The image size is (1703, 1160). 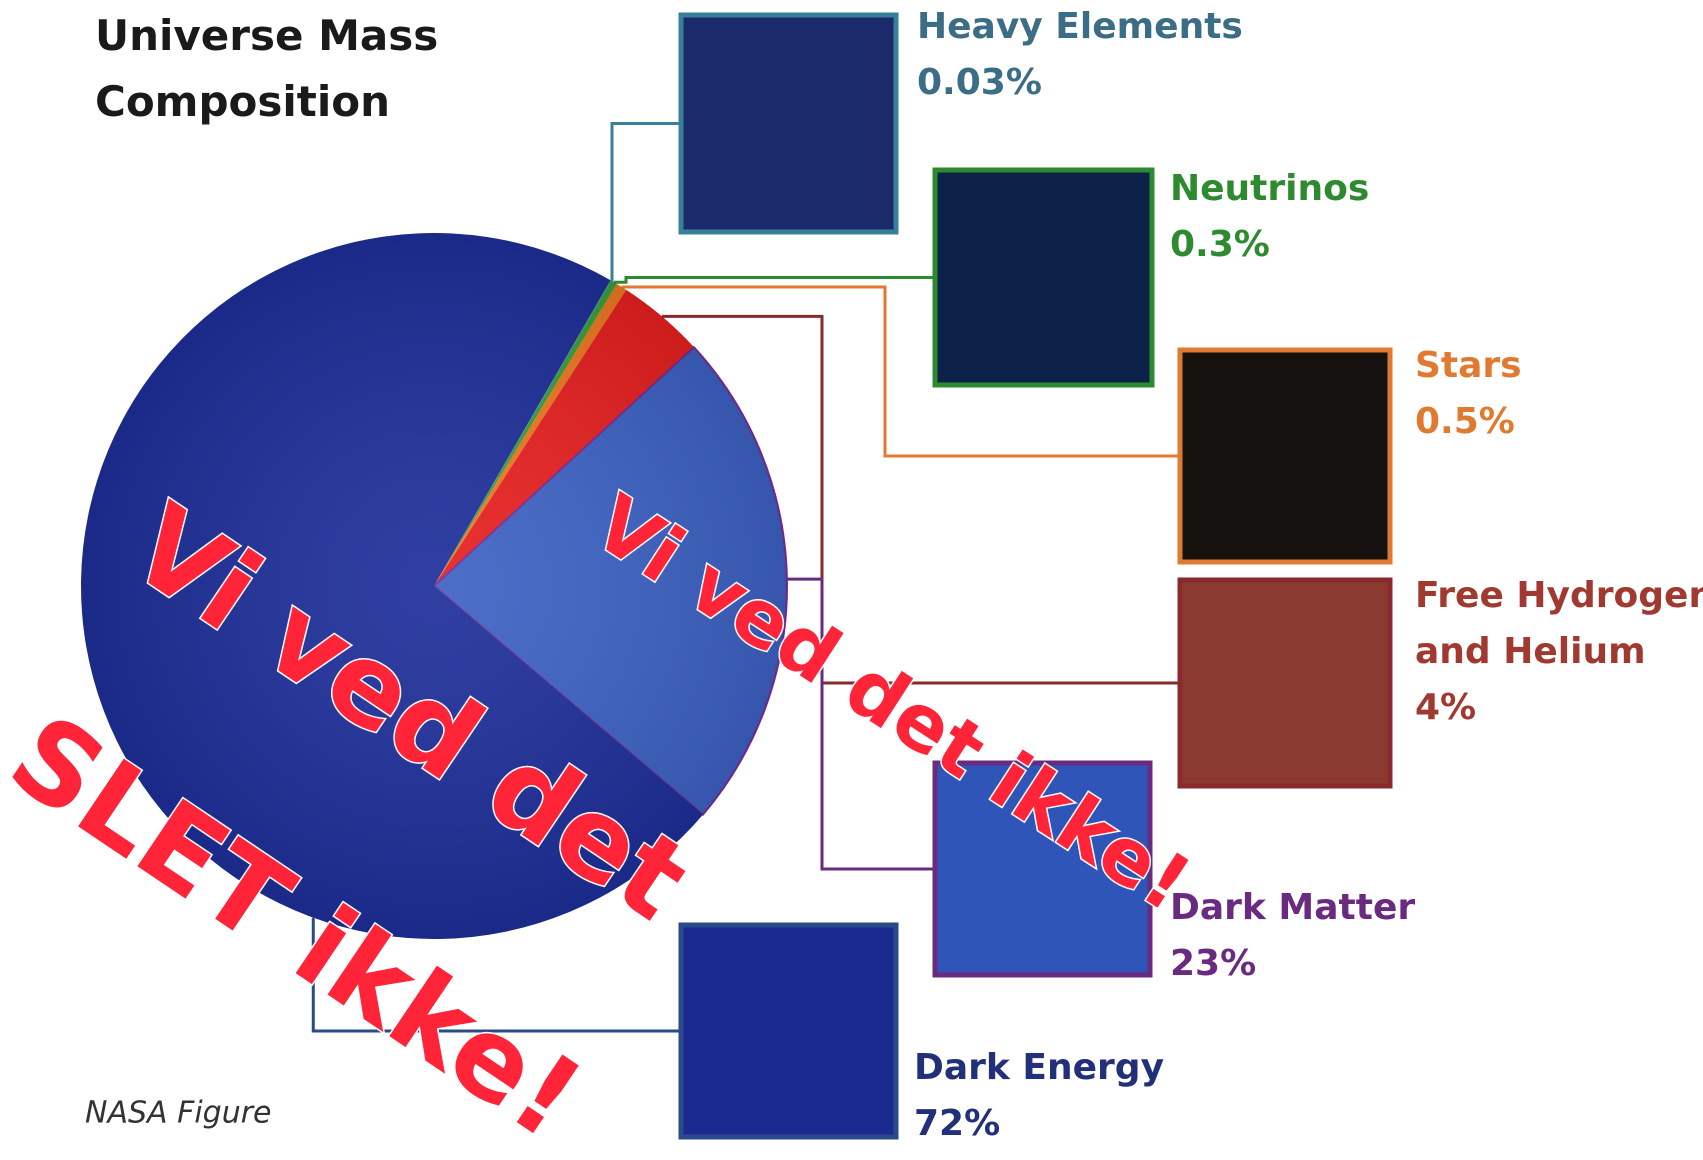 I want to click on value-label: 0.03%, so click(x=979, y=82).